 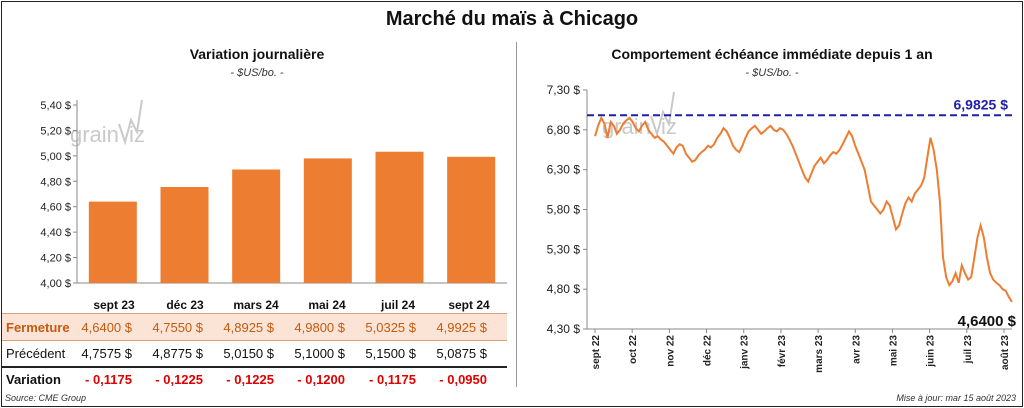 What do you see at coordinates (319, 327) in the screenshot?
I see `fermeture-cell: 4,9800 $` at bounding box center [319, 327].